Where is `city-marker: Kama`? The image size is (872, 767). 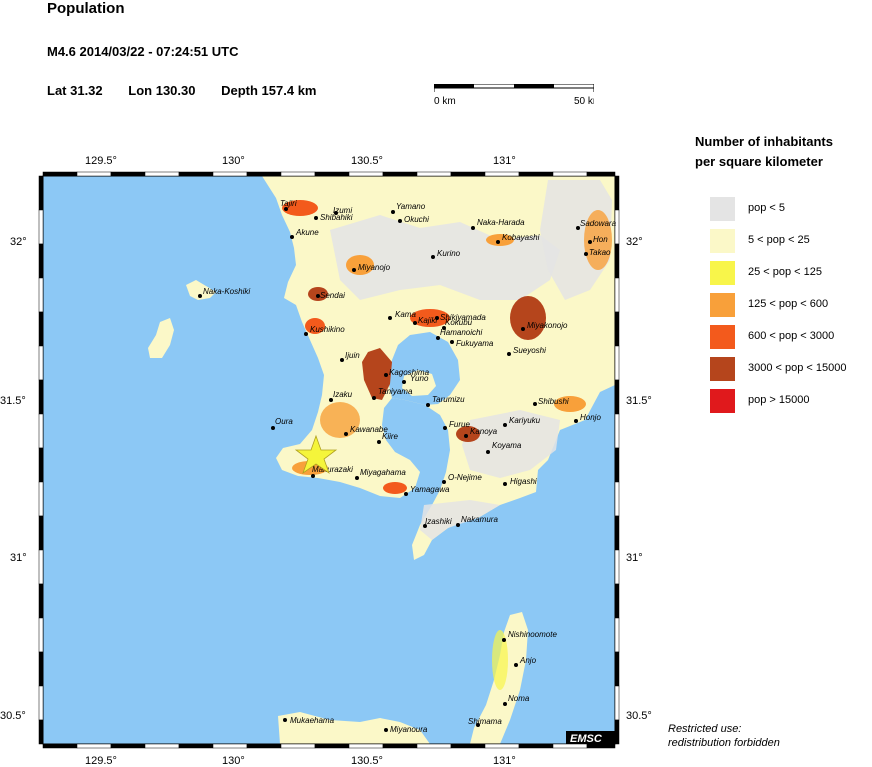
city-marker: Kama is located at coordinates (402, 315).